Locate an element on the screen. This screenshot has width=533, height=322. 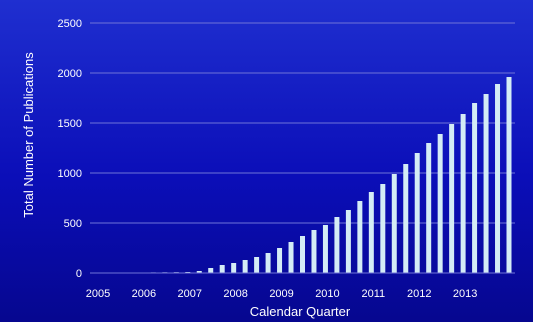
x-tick-label: 2010 is located at coordinates (327, 294).